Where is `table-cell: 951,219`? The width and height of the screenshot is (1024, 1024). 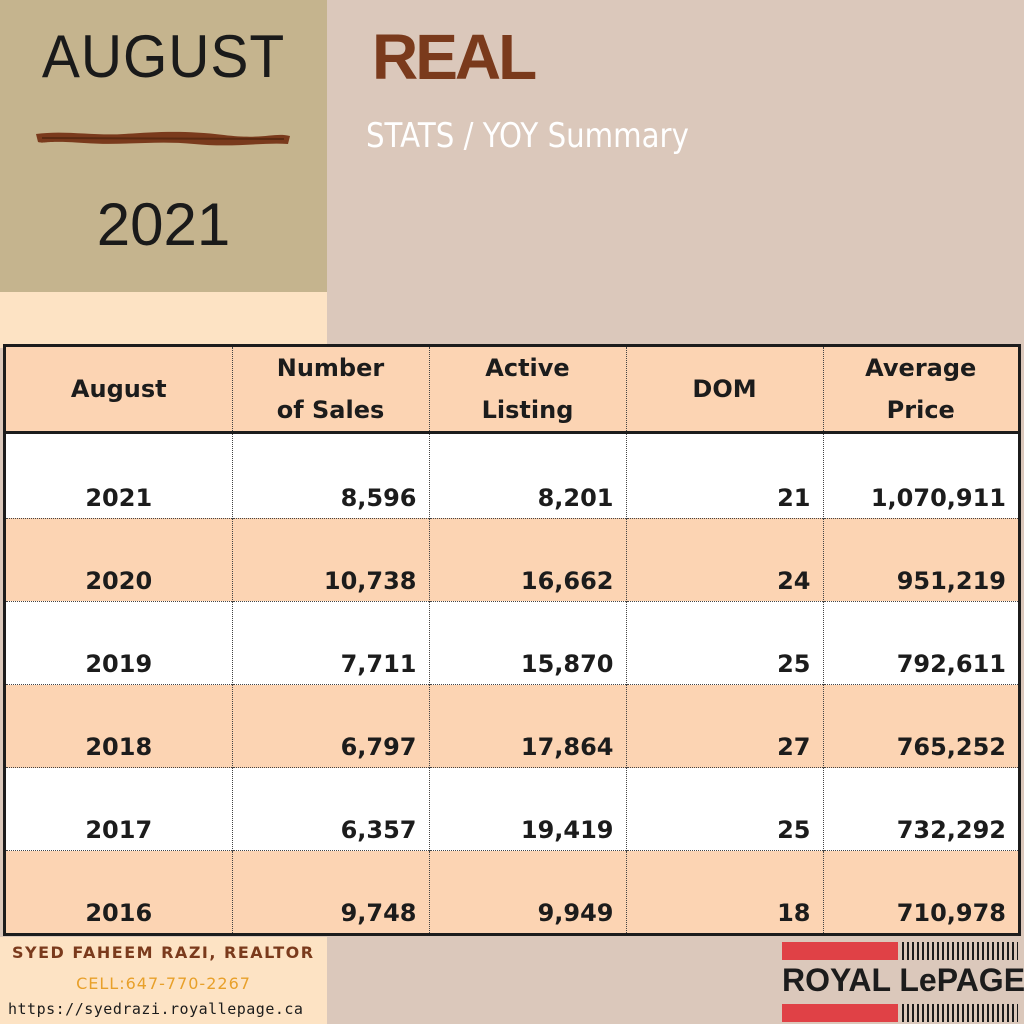
table-cell: 951,219 is located at coordinates (951, 580).